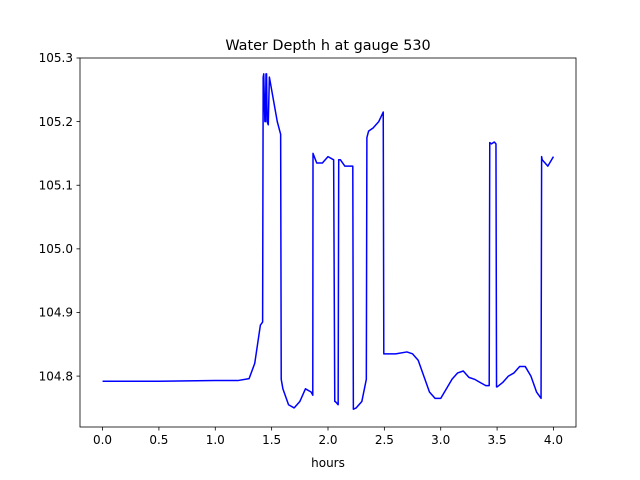 The height and width of the screenshot is (480, 640). What do you see at coordinates (56, 58) in the screenshot?
I see `y-tick-label: 105.3` at bounding box center [56, 58].